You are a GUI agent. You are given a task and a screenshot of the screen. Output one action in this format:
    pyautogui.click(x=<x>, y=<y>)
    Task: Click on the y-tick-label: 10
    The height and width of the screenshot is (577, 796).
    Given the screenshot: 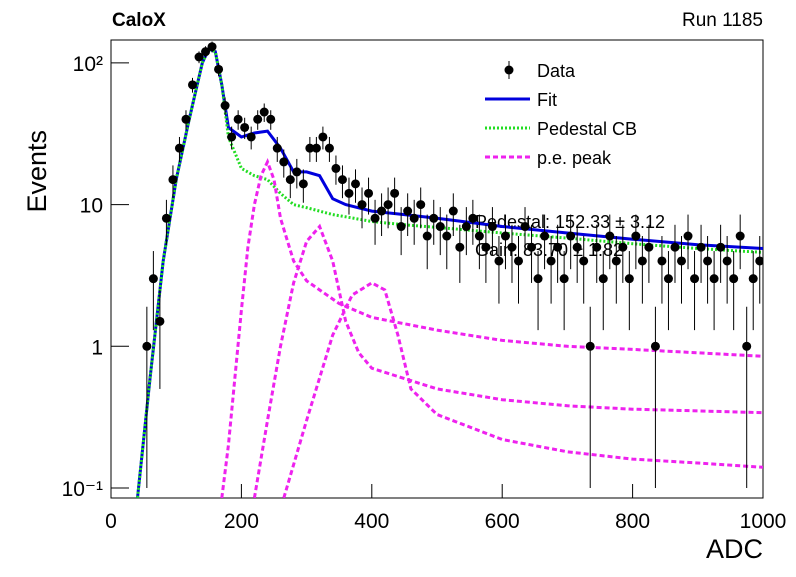 What is the action you would take?
    pyautogui.click(x=91, y=206)
    